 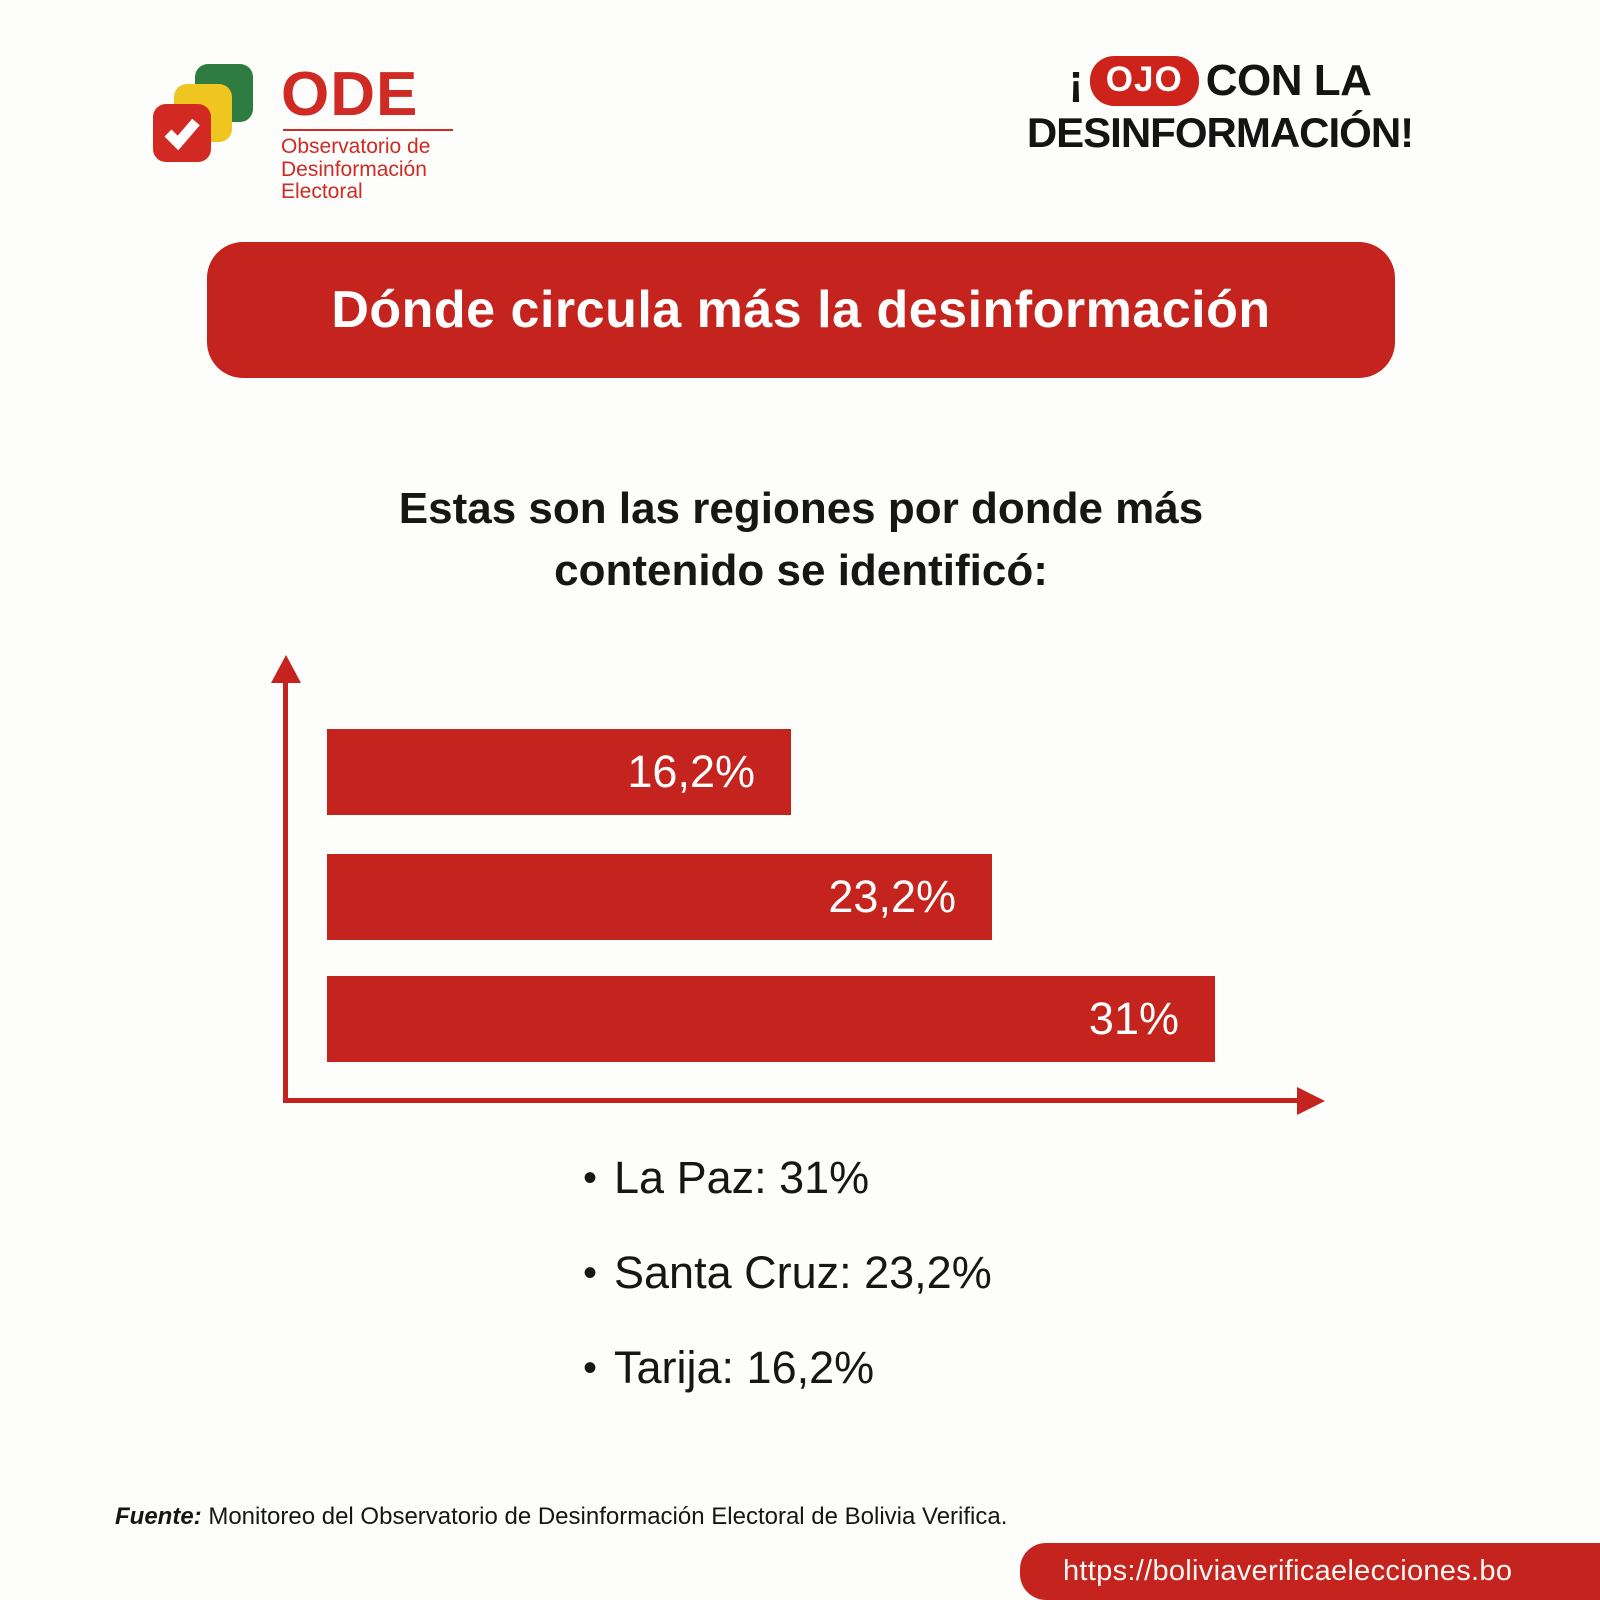 I want to click on list-item: • Tarija: 16,2%, so click(x=787, y=1368).